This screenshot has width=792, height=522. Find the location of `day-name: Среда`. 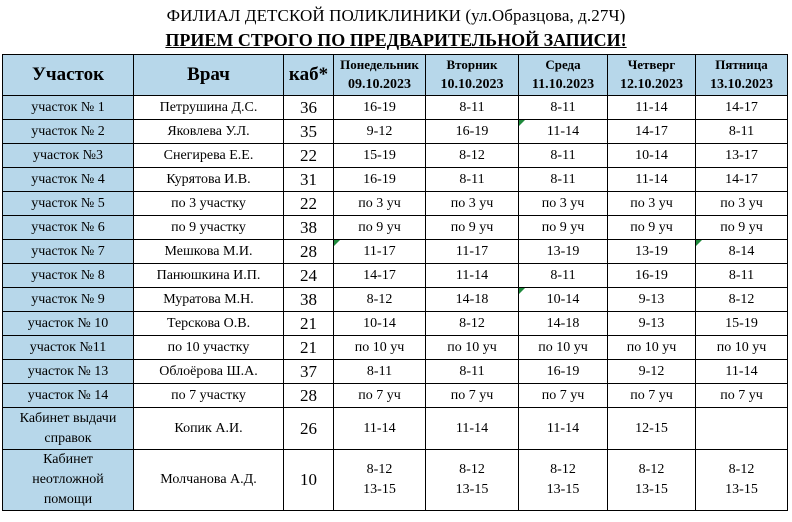

day-name: Среда is located at coordinates (563, 64).